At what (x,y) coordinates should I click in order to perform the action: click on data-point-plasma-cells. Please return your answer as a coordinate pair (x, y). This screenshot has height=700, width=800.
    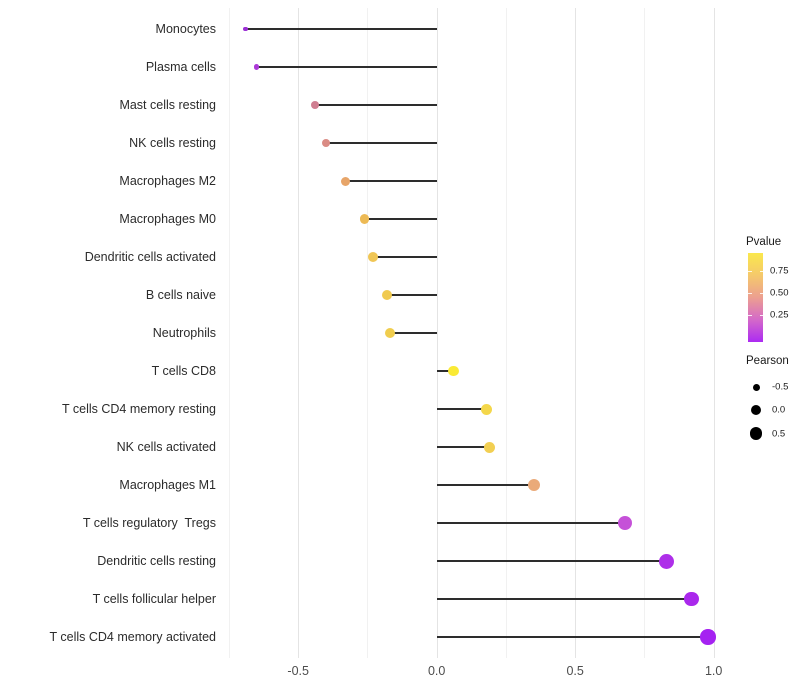
    Looking at the image, I should click on (256, 67).